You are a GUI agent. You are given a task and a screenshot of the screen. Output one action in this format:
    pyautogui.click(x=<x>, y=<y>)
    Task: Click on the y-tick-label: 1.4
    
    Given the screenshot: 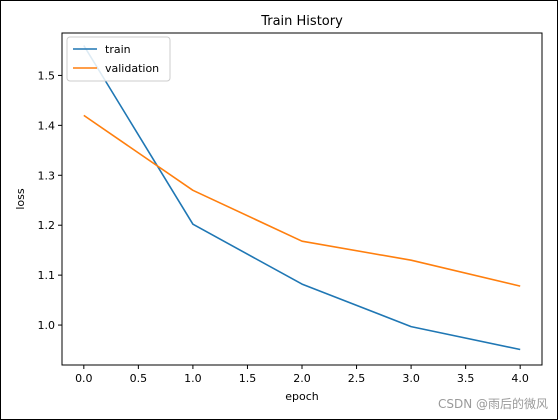 What is the action you would take?
    pyautogui.click(x=47, y=125)
    